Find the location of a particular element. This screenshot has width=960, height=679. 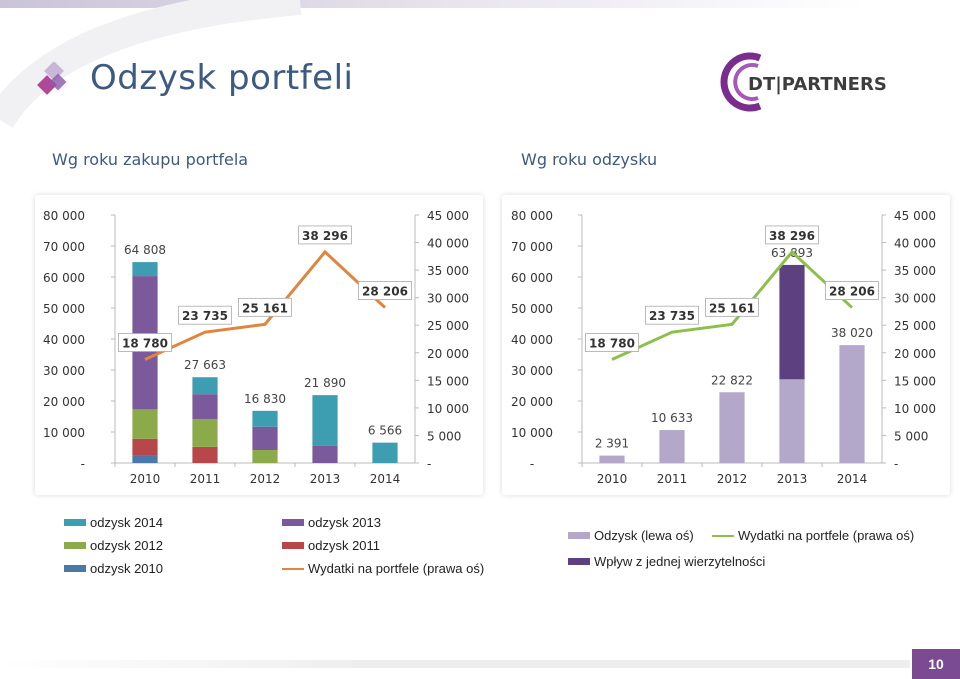

legend-item-odzysk-2010: odzysk 2010 is located at coordinates (113, 568).